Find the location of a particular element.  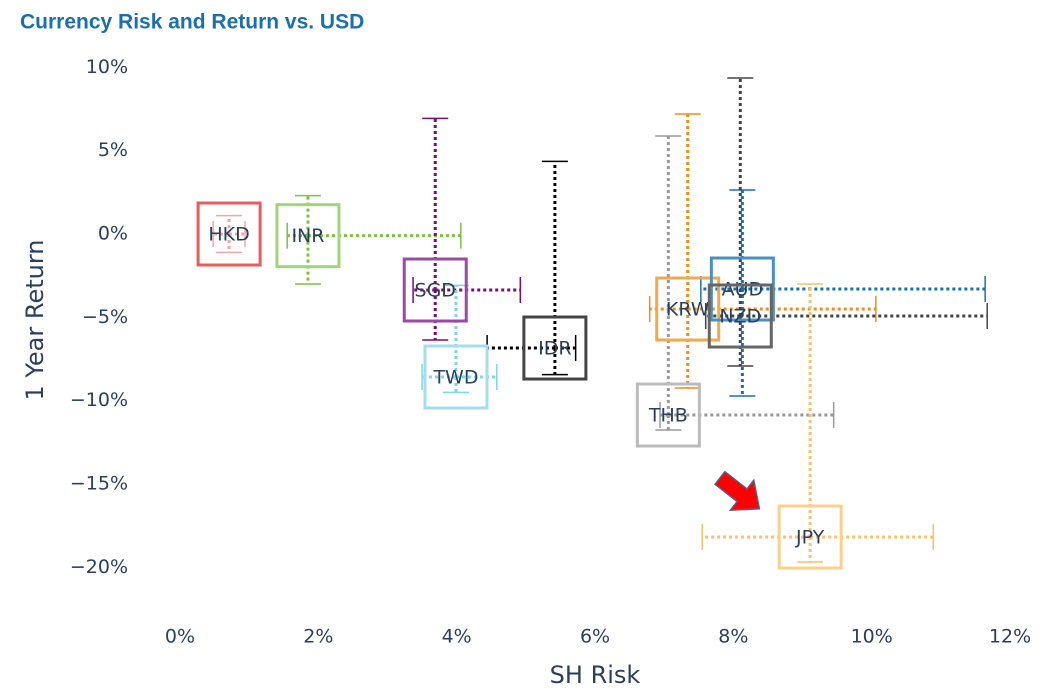

x-tick-label: 10% is located at coordinates (872, 637).